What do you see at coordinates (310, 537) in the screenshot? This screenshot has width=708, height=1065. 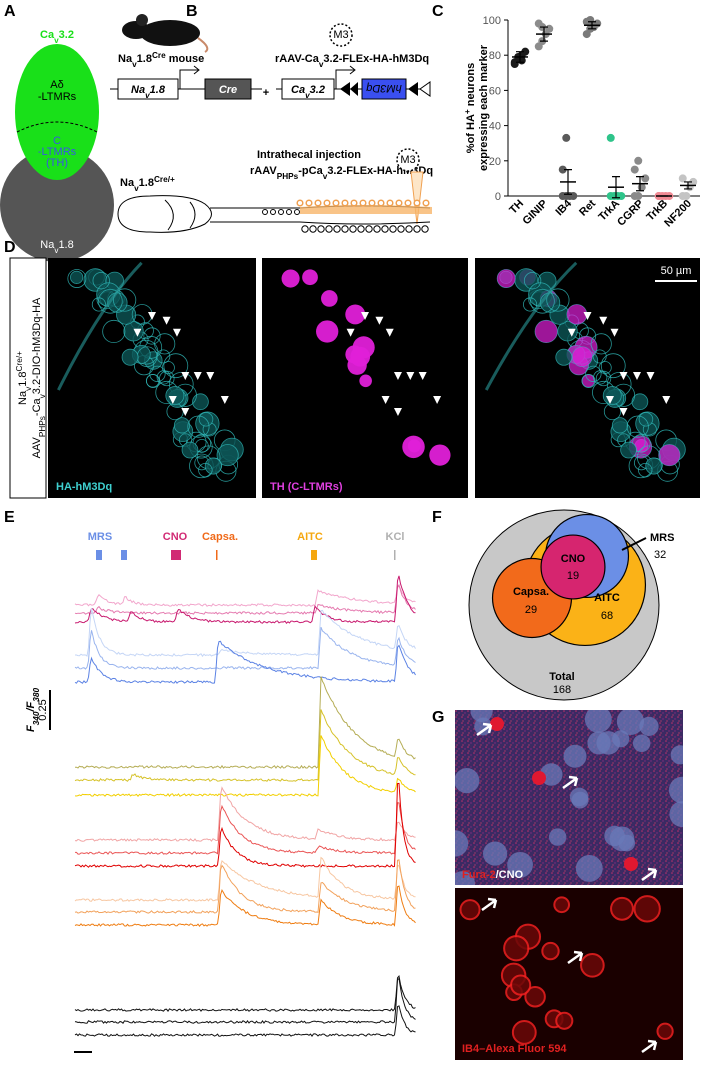 I see `stimulus-label: AITC` at bounding box center [310, 537].